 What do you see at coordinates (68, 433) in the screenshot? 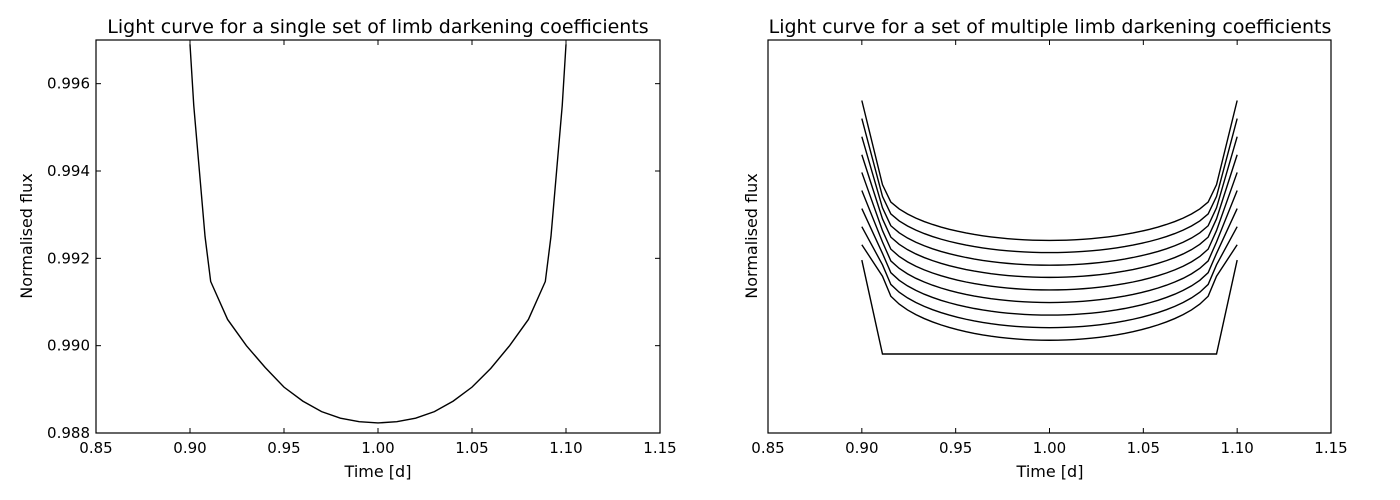
I see `left-y-tick-label: 0.988` at bounding box center [68, 433].